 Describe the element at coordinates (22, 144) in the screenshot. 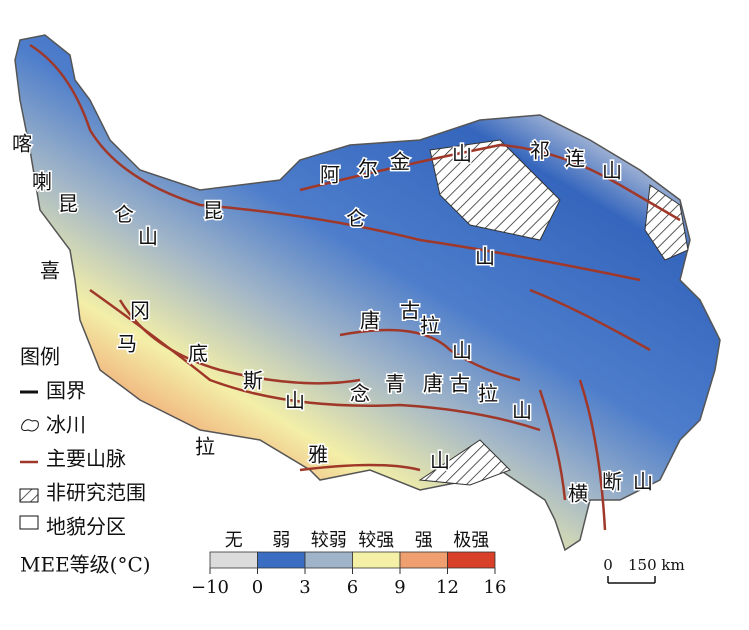

I see `mountain-label: 喀` at that location.